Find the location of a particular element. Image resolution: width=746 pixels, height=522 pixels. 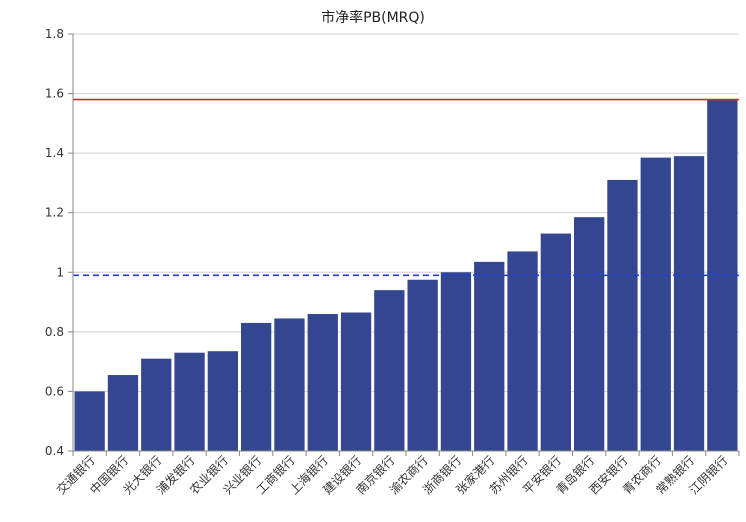

y-axis-ticks: 0.4 0.6 0.8 1 1.2 1.4 1.6 1.8 is located at coordinates (59, 242).